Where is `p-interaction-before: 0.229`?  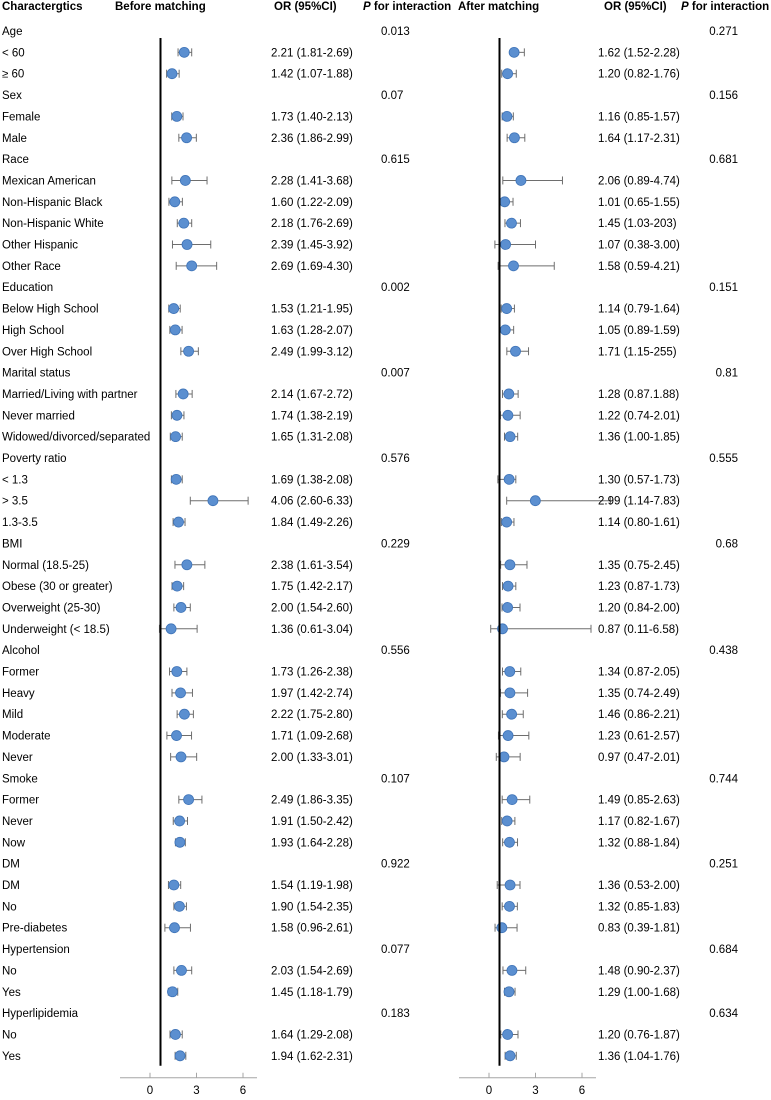
p-interaction-before: 0.229 is located at coordinates (395, 544).